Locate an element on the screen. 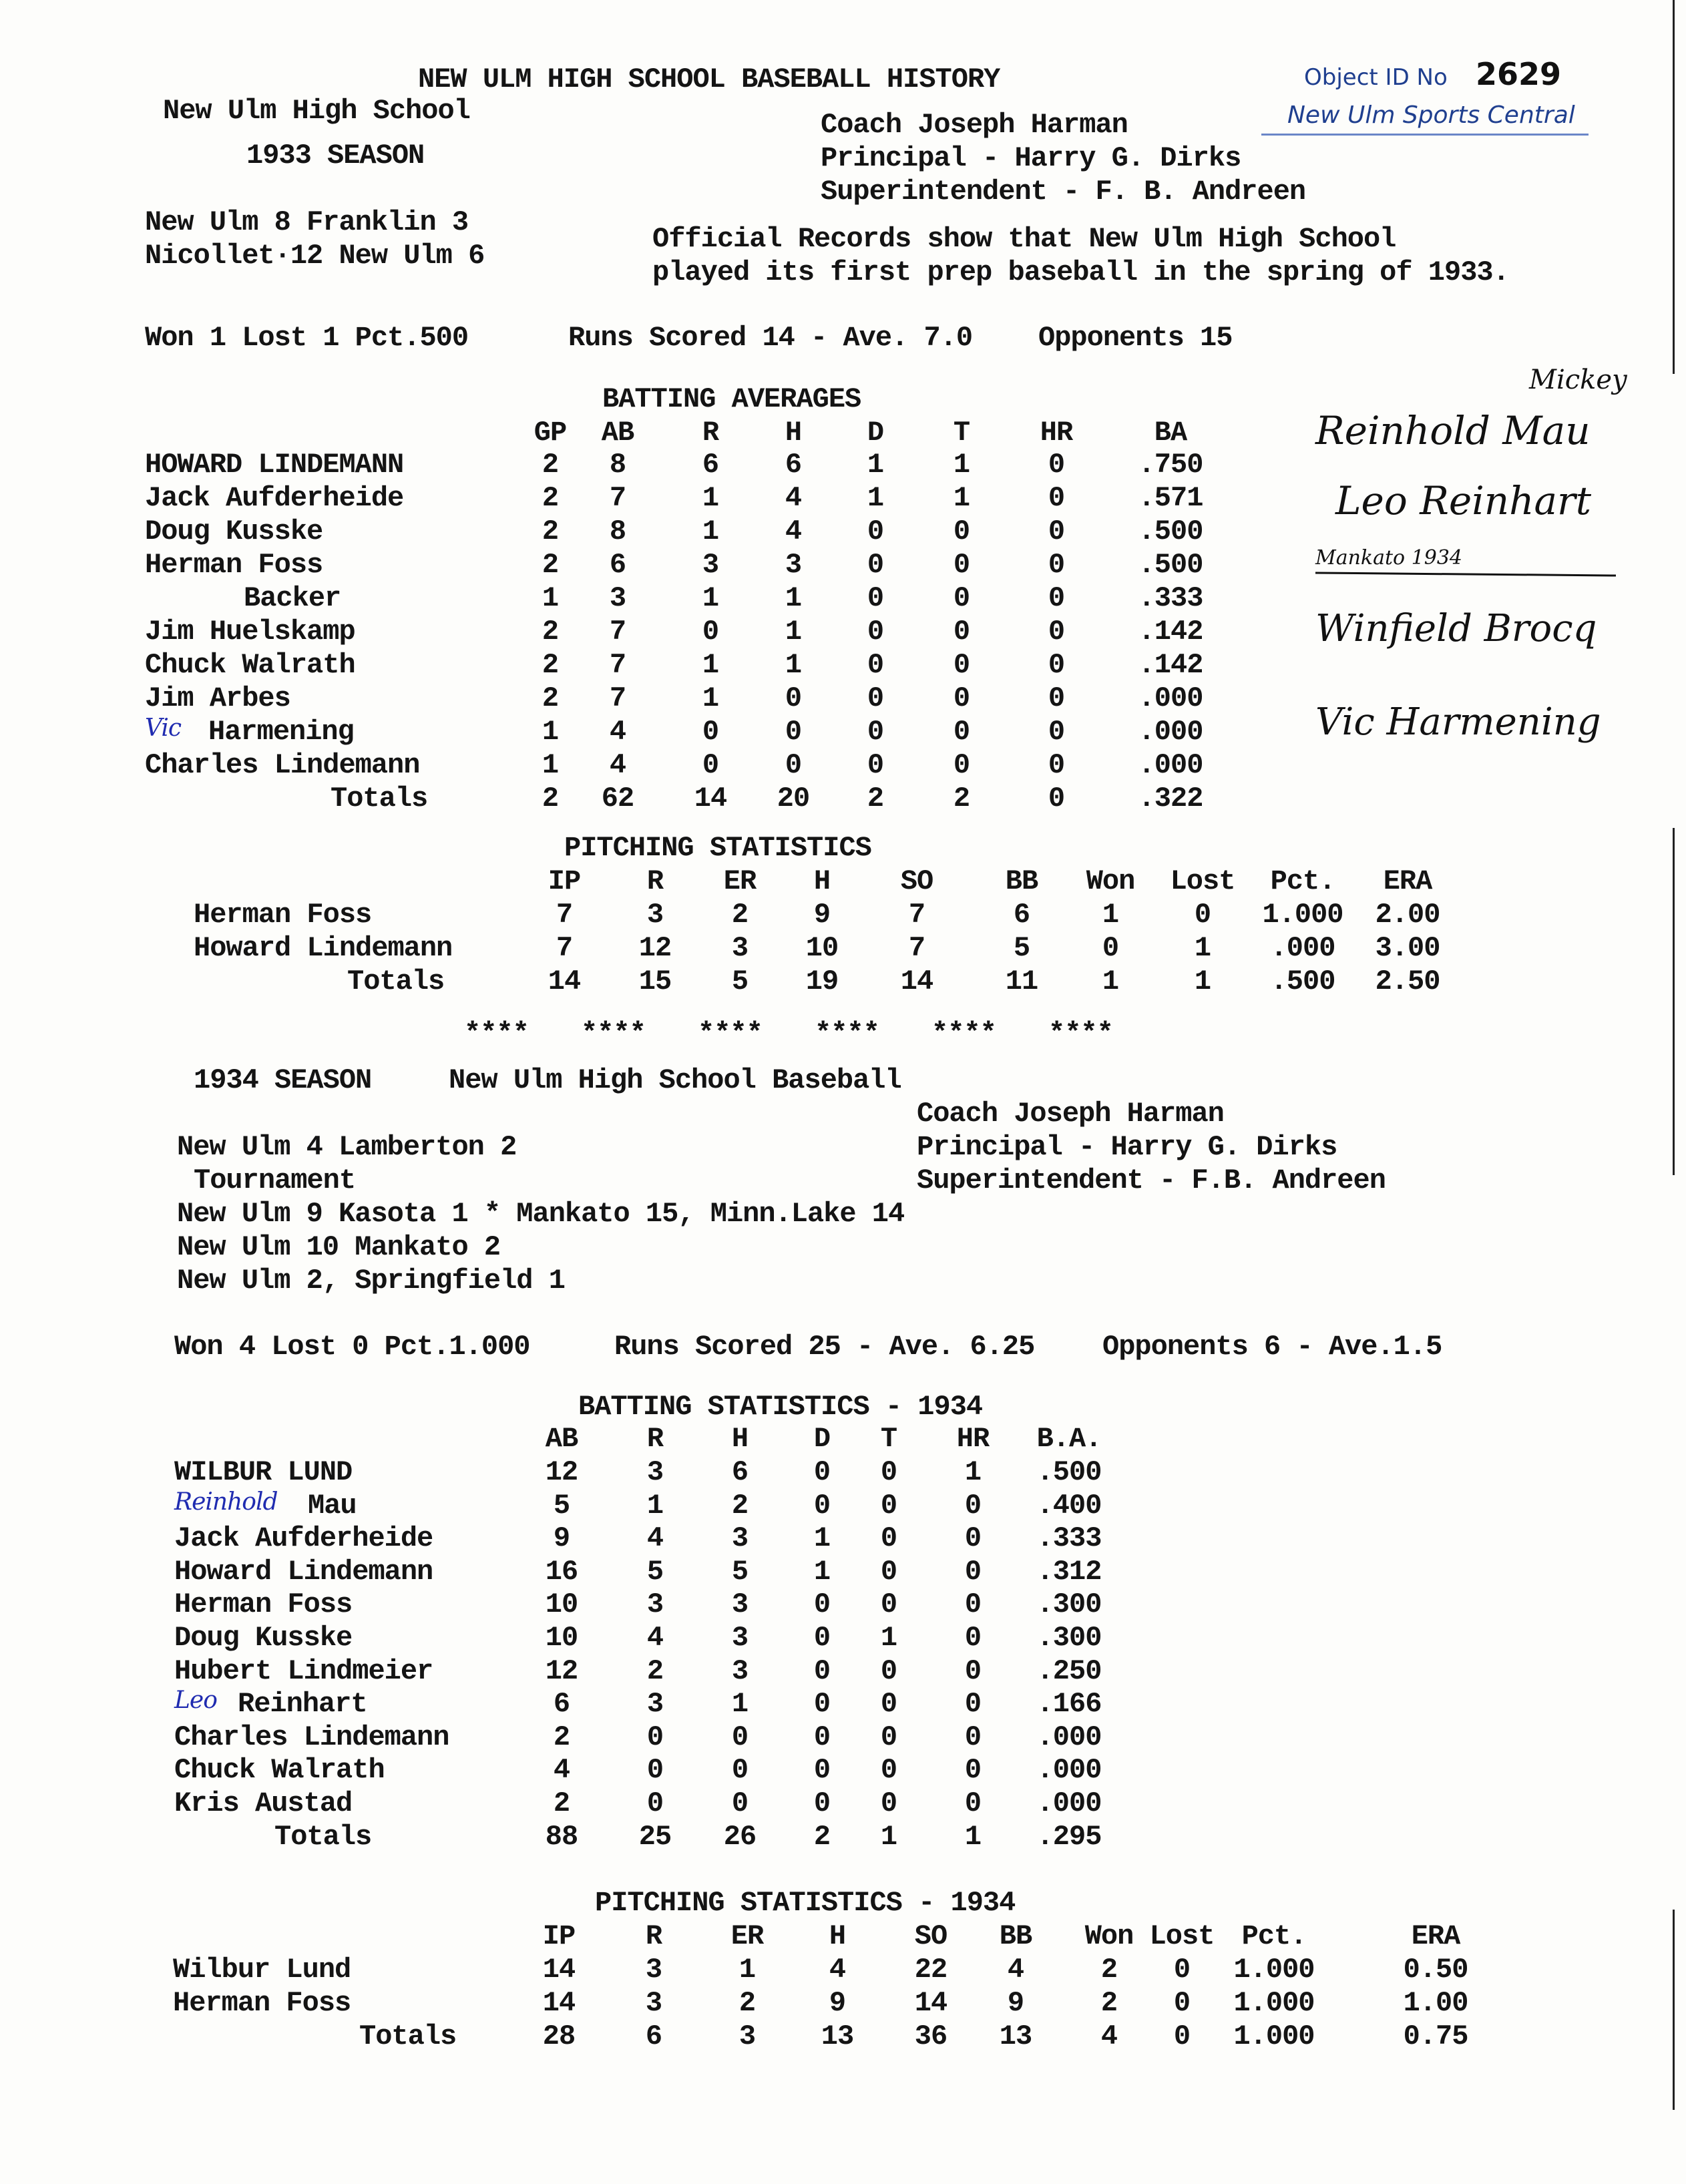 The image size is (1686, 2184). game-result: New Ulm 10 Mankato 2 is located at coordinates (339, 1247).